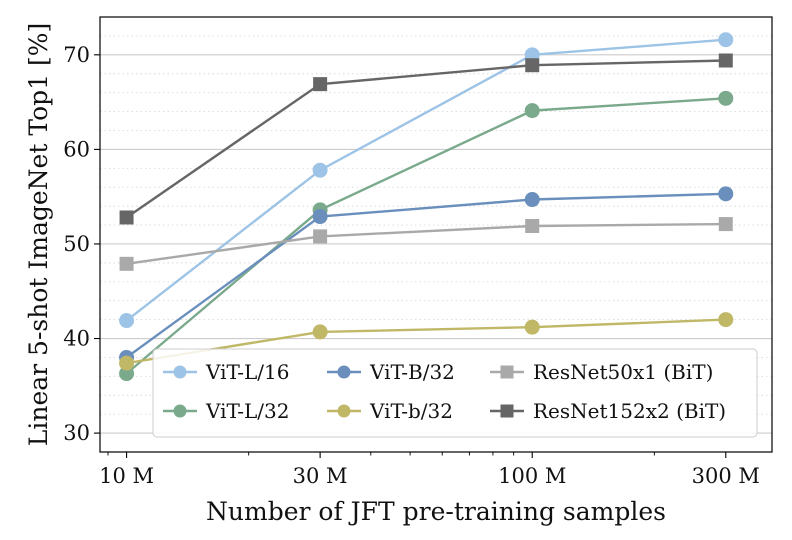 The width and height of the screenshot is (792, 540). I want to click on legend-item: ResNet50x1 (BiT), so click(601, 372).